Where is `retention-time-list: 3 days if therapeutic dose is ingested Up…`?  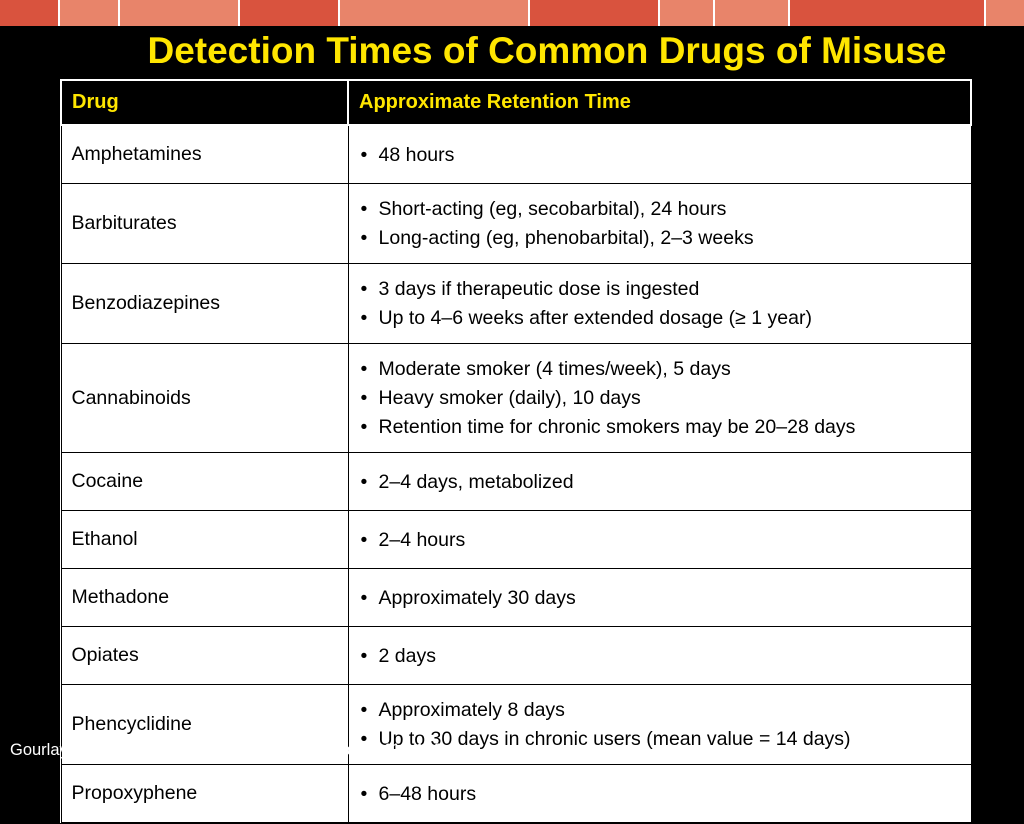 retention-time-list: 3 days if therapeutic dose is ingested Up… is located at coordinates (660, 303).